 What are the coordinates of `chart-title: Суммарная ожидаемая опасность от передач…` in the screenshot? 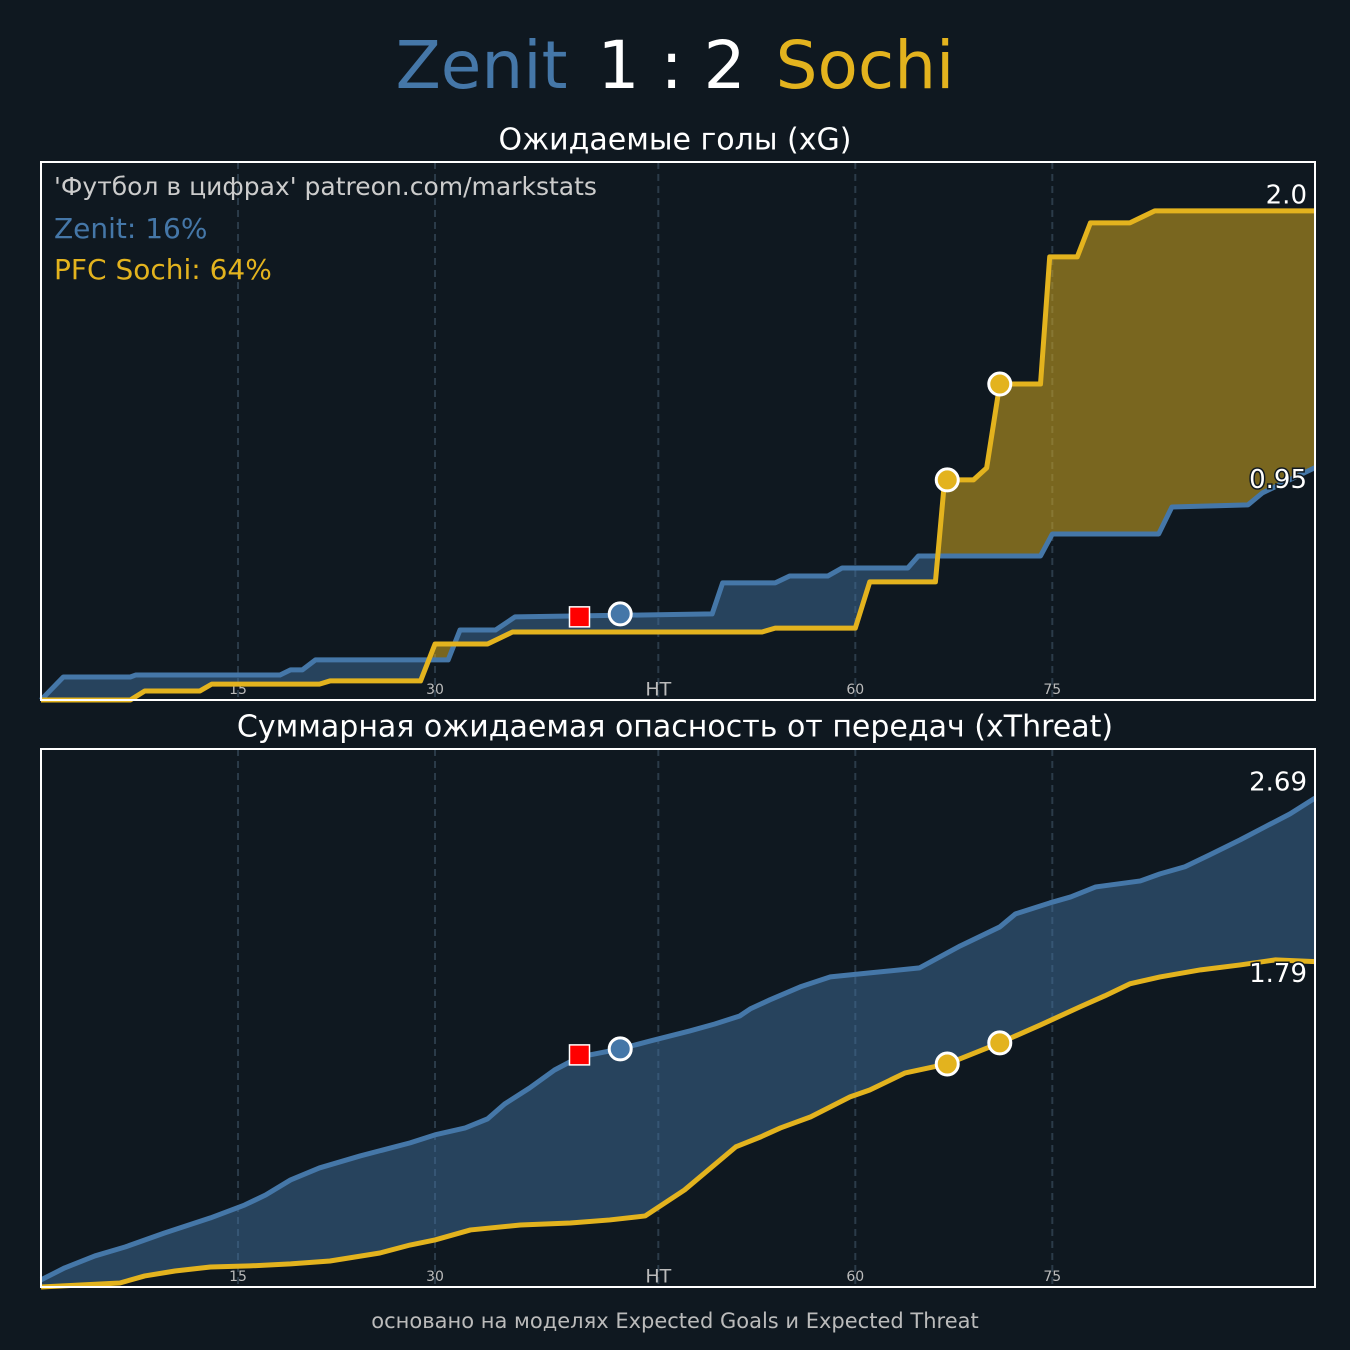 It's located at (675, 727).